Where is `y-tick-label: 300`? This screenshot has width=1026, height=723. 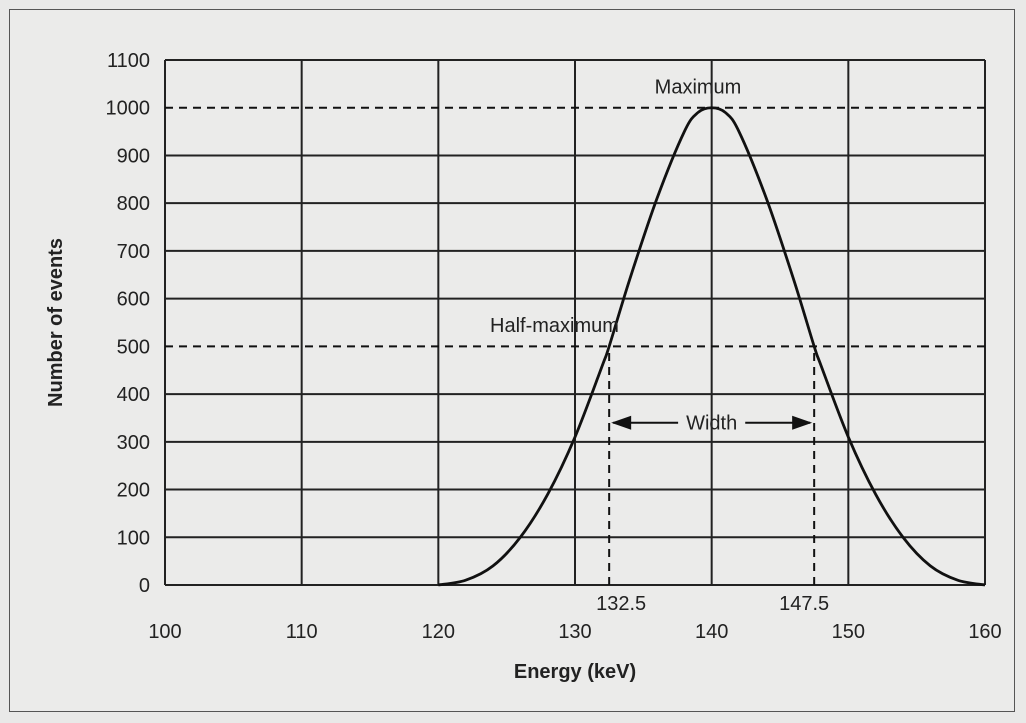 y-tick-label: 300 is located at coordinates (133, 443).